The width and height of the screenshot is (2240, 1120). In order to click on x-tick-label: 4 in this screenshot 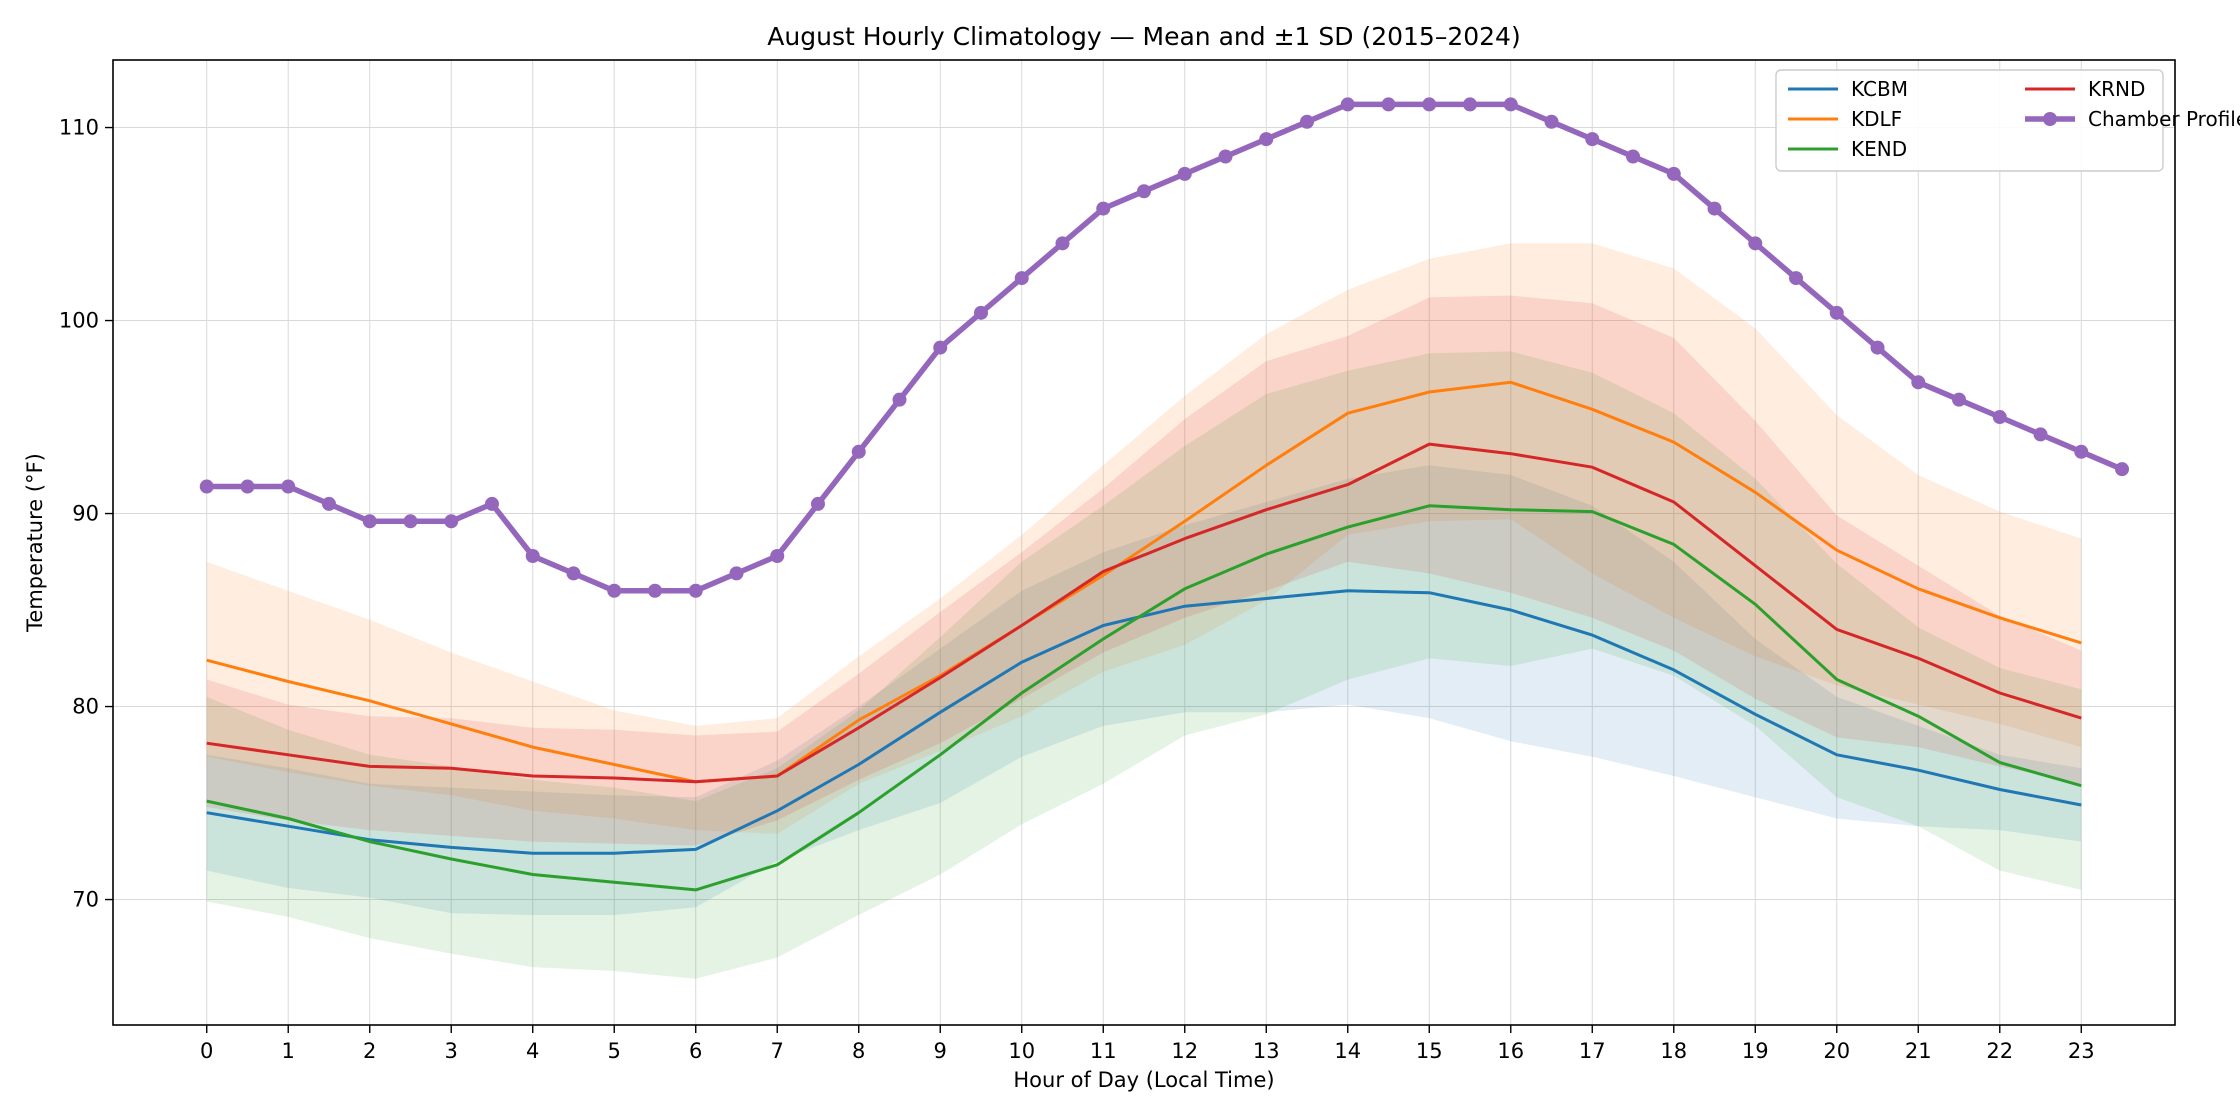, I will do `click(532, 1051)`.